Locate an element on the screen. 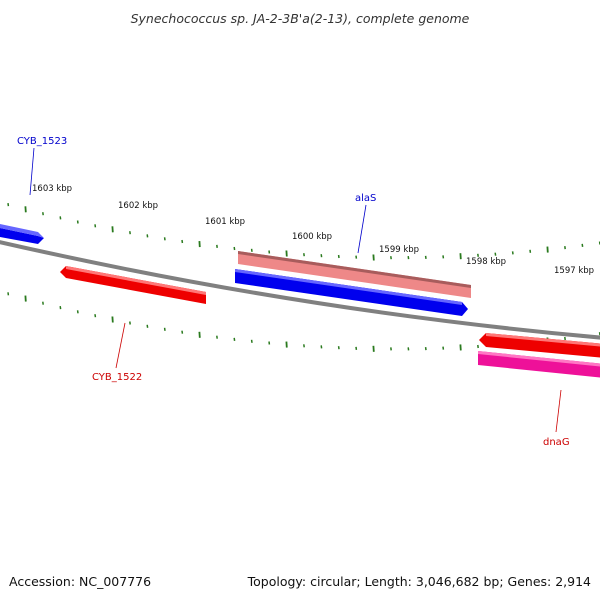  scale-label: 1600 kbp is located at coordinates (312, 237).